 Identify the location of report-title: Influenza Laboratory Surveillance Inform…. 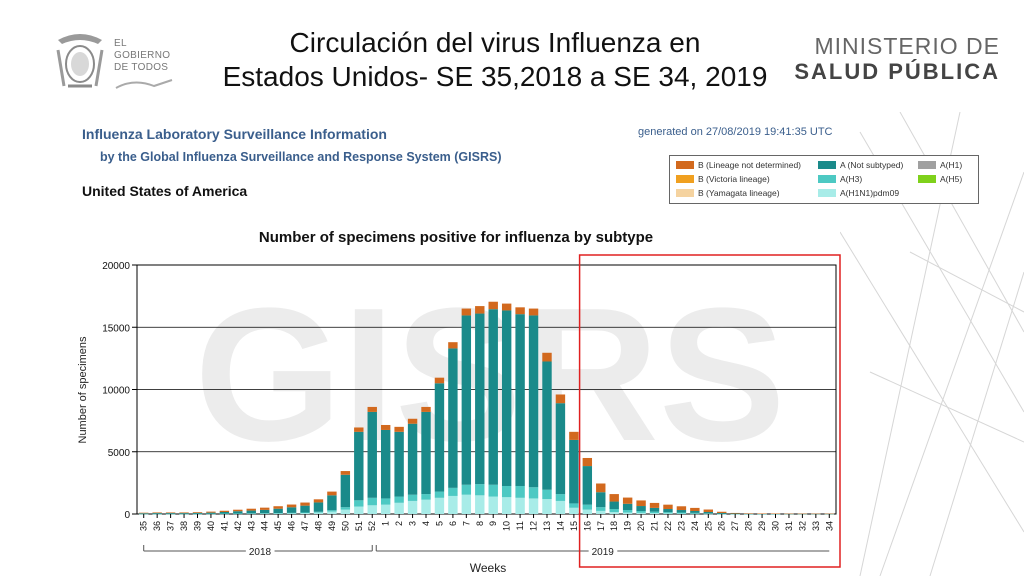
(234, 134).